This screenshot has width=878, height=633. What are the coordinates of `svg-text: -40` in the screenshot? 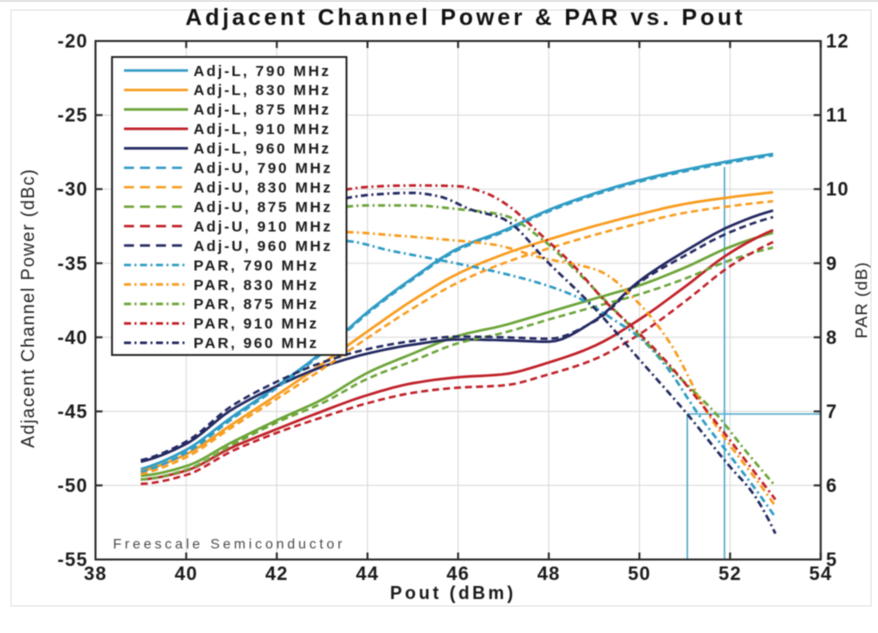 It's located at (73, 338).